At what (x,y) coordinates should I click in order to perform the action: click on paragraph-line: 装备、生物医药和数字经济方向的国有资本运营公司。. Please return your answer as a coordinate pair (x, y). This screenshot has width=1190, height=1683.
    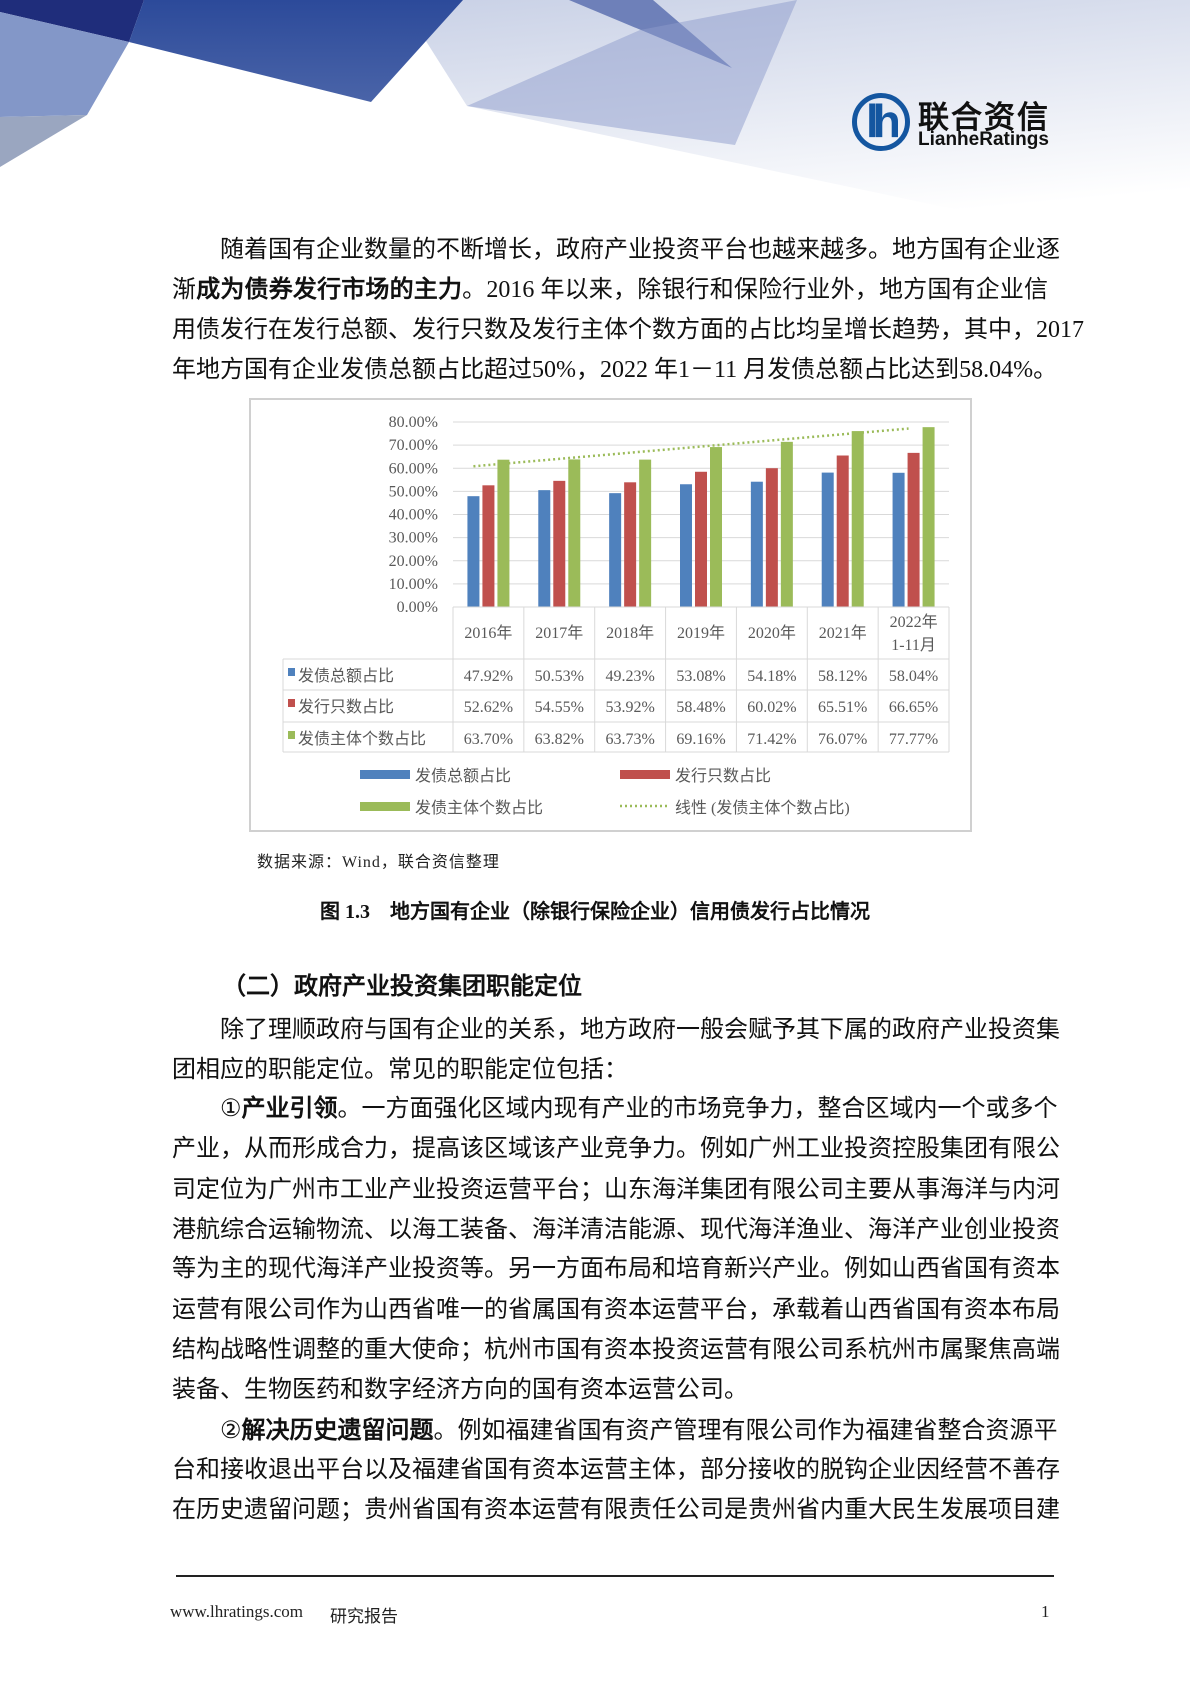
    Looking at the image, I should click on (610, 1390).